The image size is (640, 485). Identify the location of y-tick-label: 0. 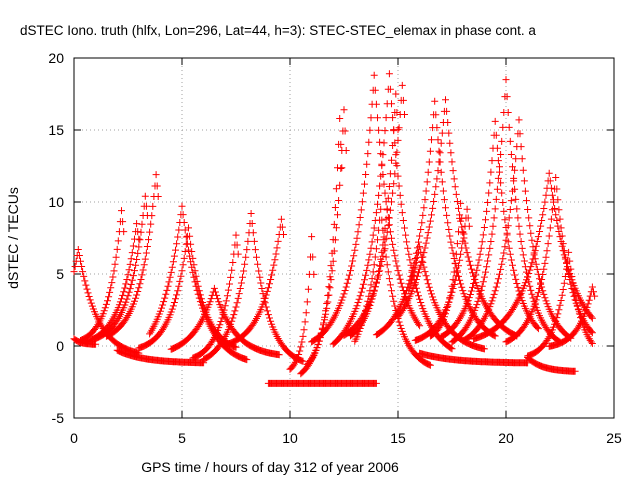
(60, 346).